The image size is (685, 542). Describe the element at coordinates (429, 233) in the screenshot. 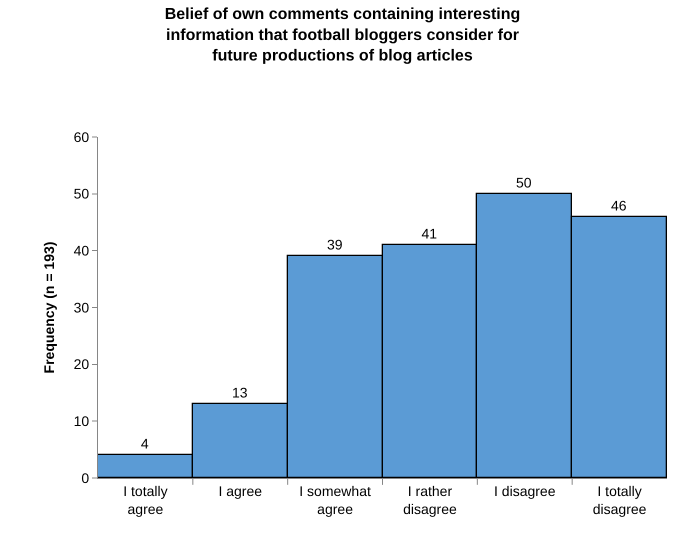

I see `data-label: 41` at that location.